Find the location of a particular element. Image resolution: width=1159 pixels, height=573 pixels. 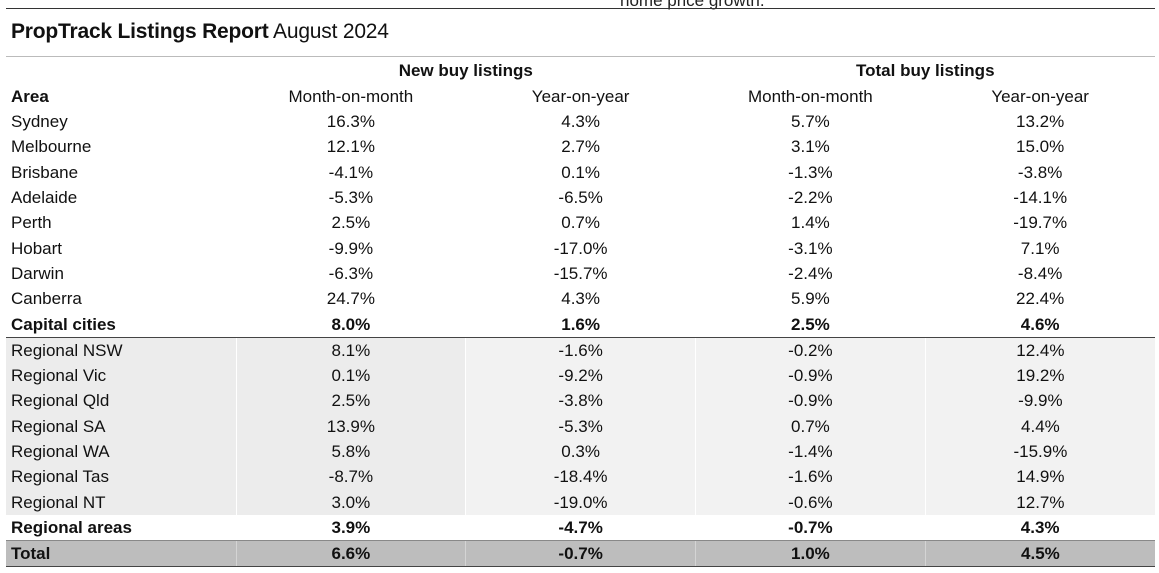

total-mom-cell: 5.9% is located at coordinates (810, 299).